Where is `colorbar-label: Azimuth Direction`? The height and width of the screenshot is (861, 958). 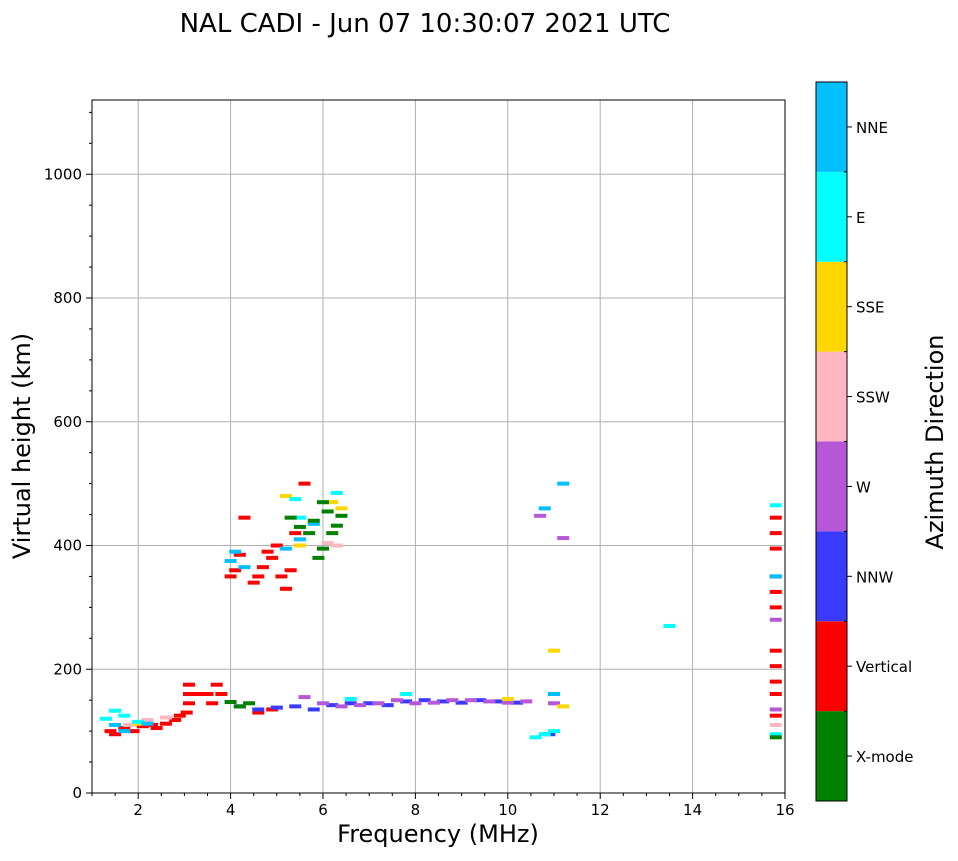 colorbar-label: Azimuth Direction is located at coordinates (935, 442).